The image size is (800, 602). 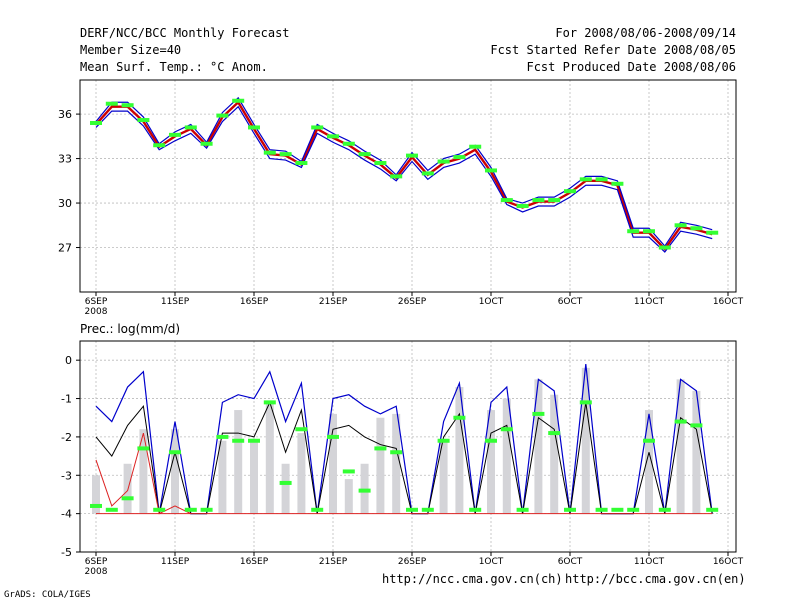 What do you see at coordinates (96, 572) in the screenshot?
I see `prec-xtick-year: 2008` at bounding box center [96, 572].